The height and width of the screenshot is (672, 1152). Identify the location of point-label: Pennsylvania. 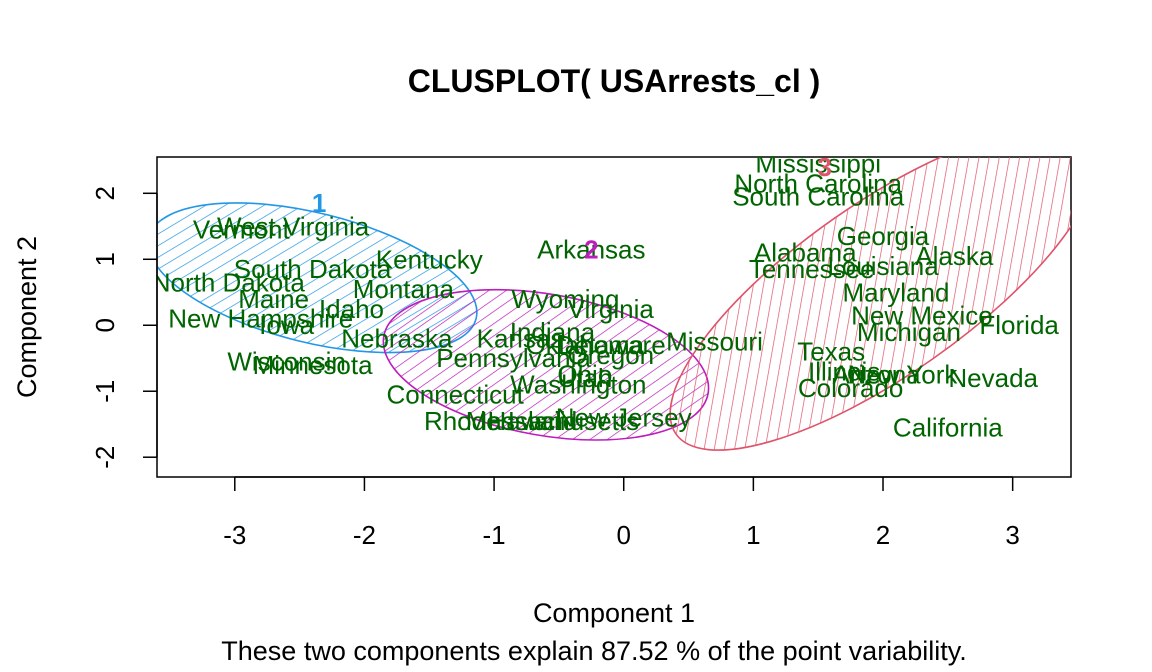
(513, 358).